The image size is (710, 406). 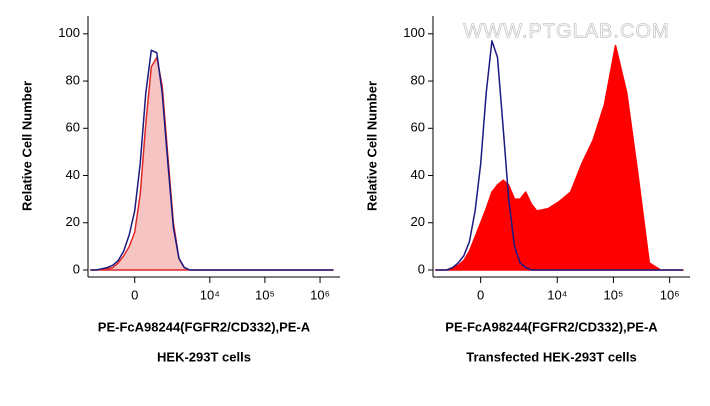 I want to click on watermark: WWW.PTGLAB.COM, so click(x=566, y=31).